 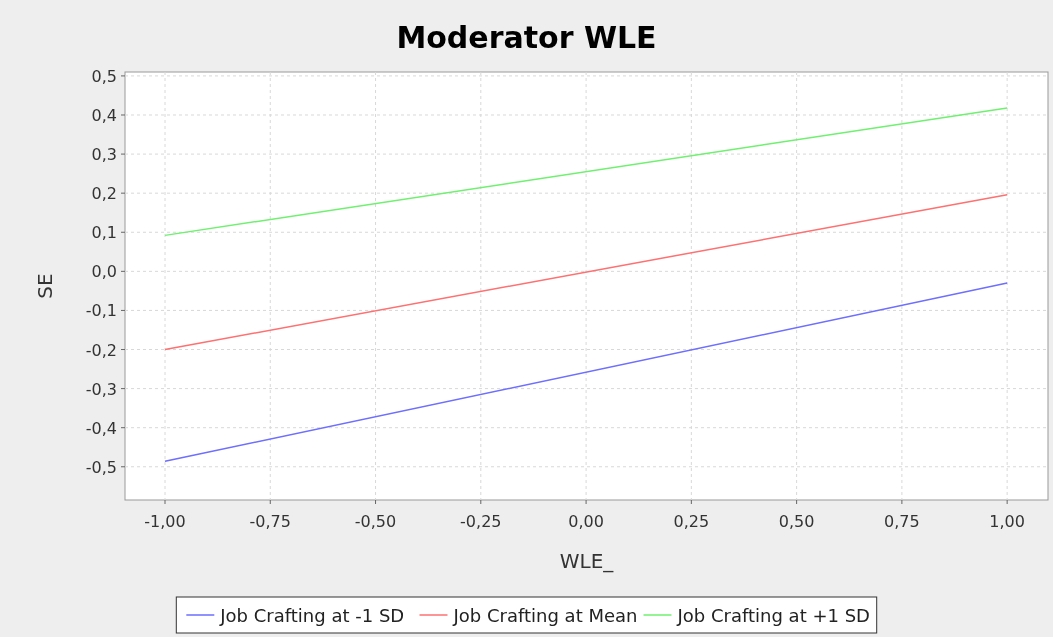 I want to click on y-tick-label: 0,3, so click(x=104, y=155).